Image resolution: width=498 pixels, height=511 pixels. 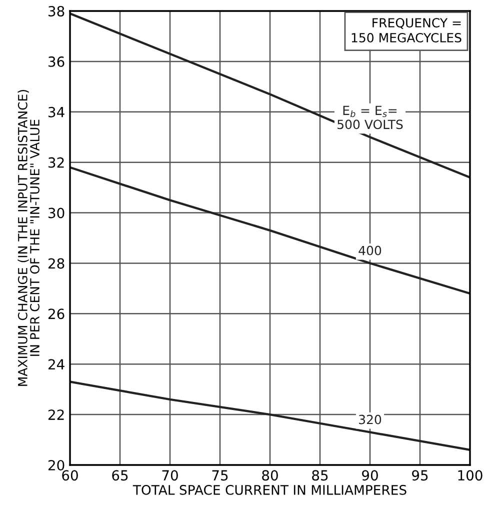 What do you see at coordinates (320, 475) in the screenshot?
I see `x-tick-label: 85` at bounding box center [320, 475].